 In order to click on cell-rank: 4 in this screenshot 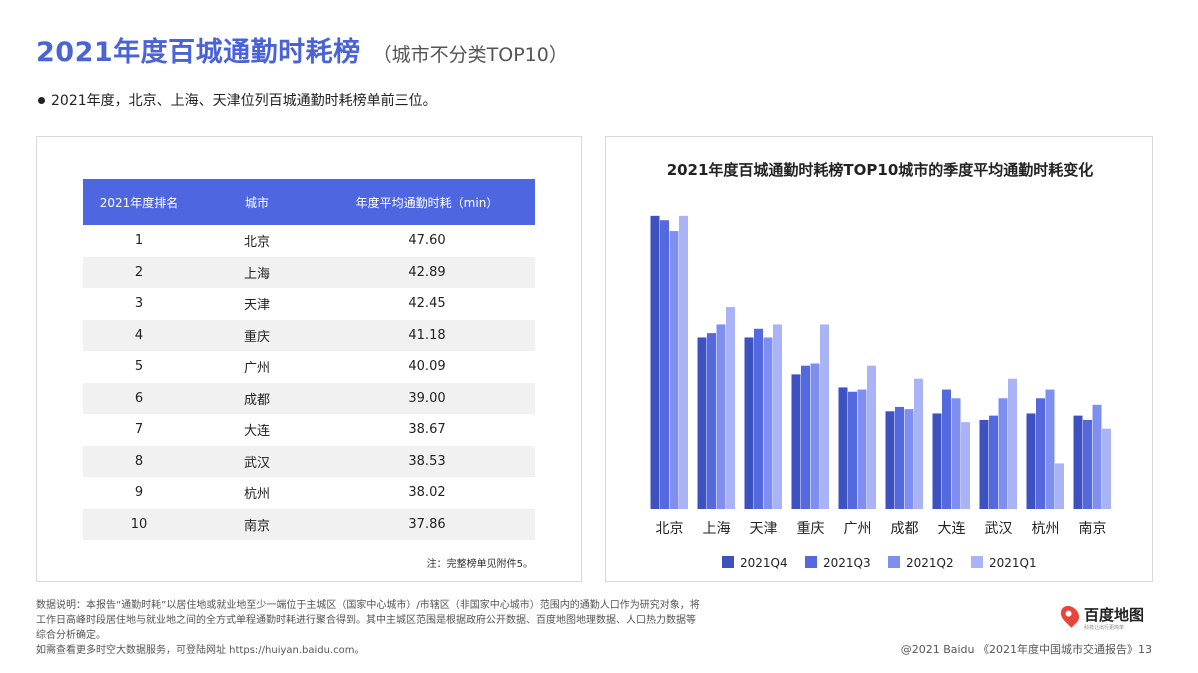, I will do `click(139, 335)`.